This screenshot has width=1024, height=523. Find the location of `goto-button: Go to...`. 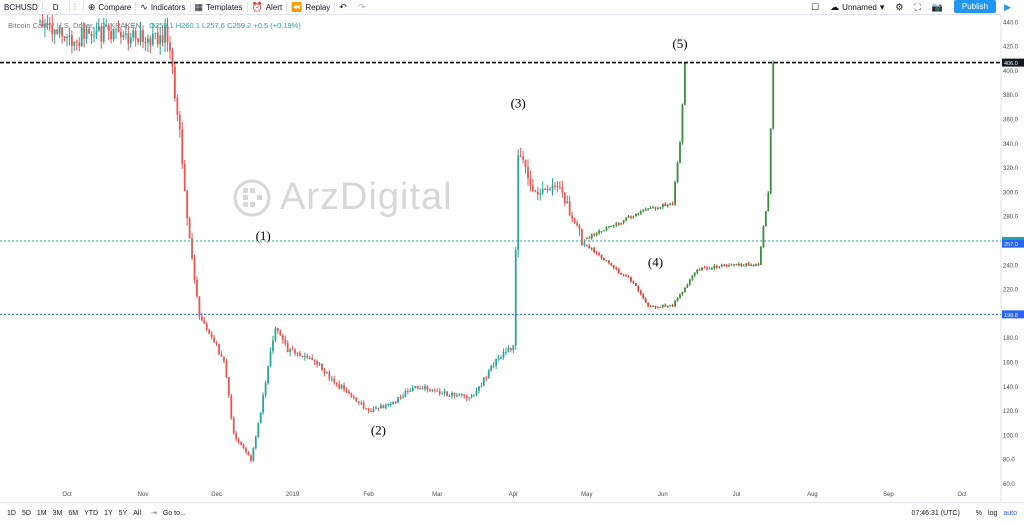

goto-button: Go to... is located at coordinates (174, 513).